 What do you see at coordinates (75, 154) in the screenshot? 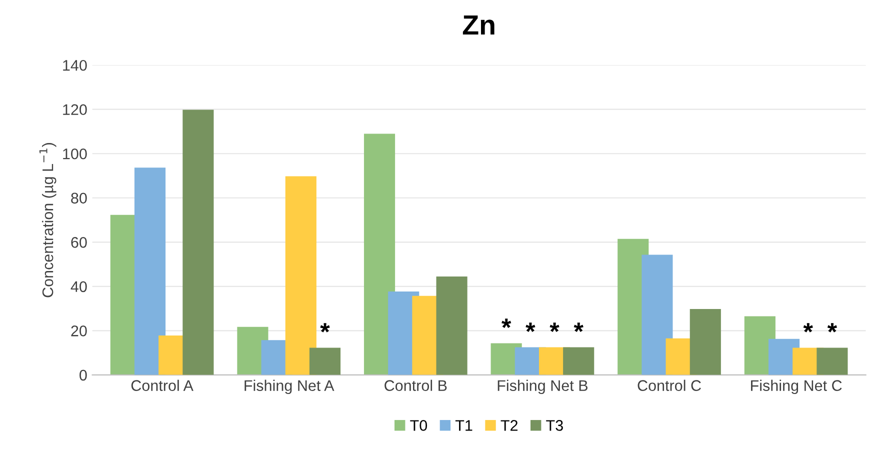
I see `y-tick-label: 100` at bounding box center [75, 154].